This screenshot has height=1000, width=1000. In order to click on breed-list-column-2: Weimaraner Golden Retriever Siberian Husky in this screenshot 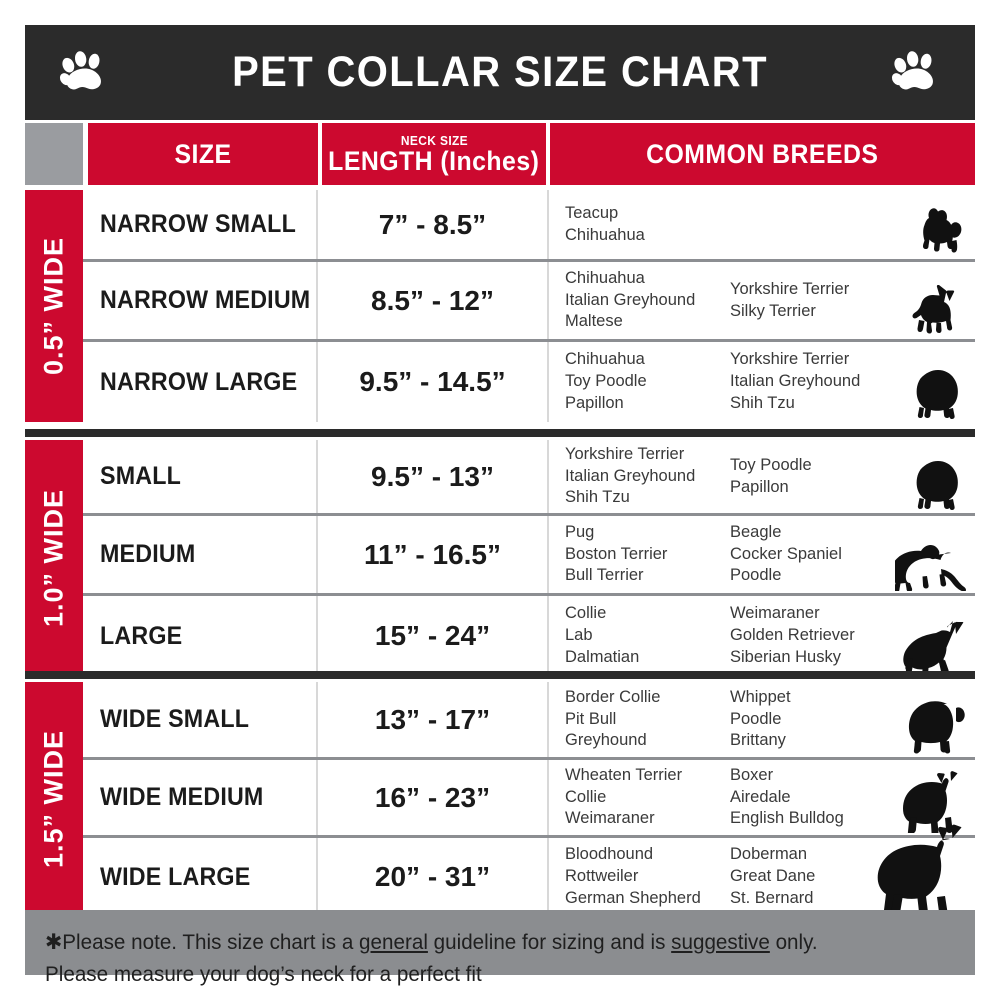, I will do `click(805, 636)`.